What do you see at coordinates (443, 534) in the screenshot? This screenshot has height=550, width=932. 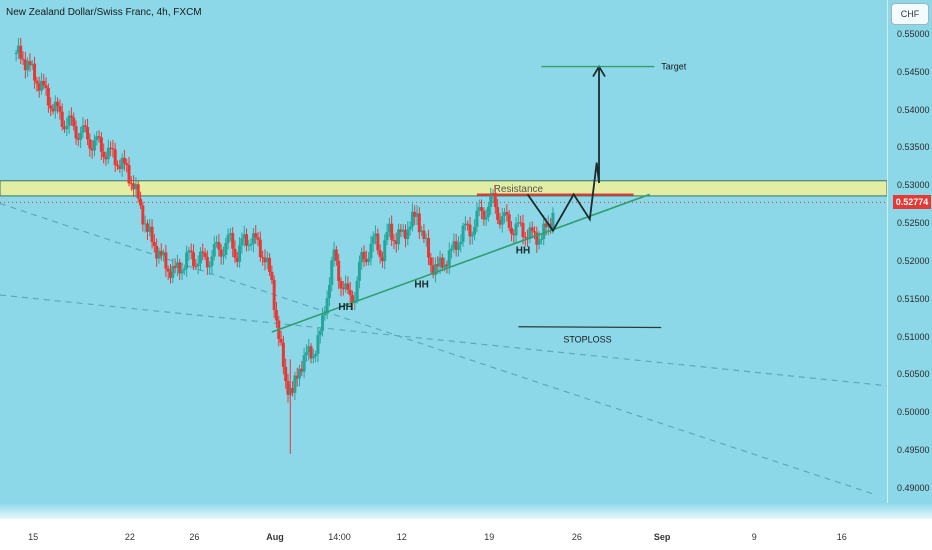 I see `time-axis` at bounding box center [443, 534].